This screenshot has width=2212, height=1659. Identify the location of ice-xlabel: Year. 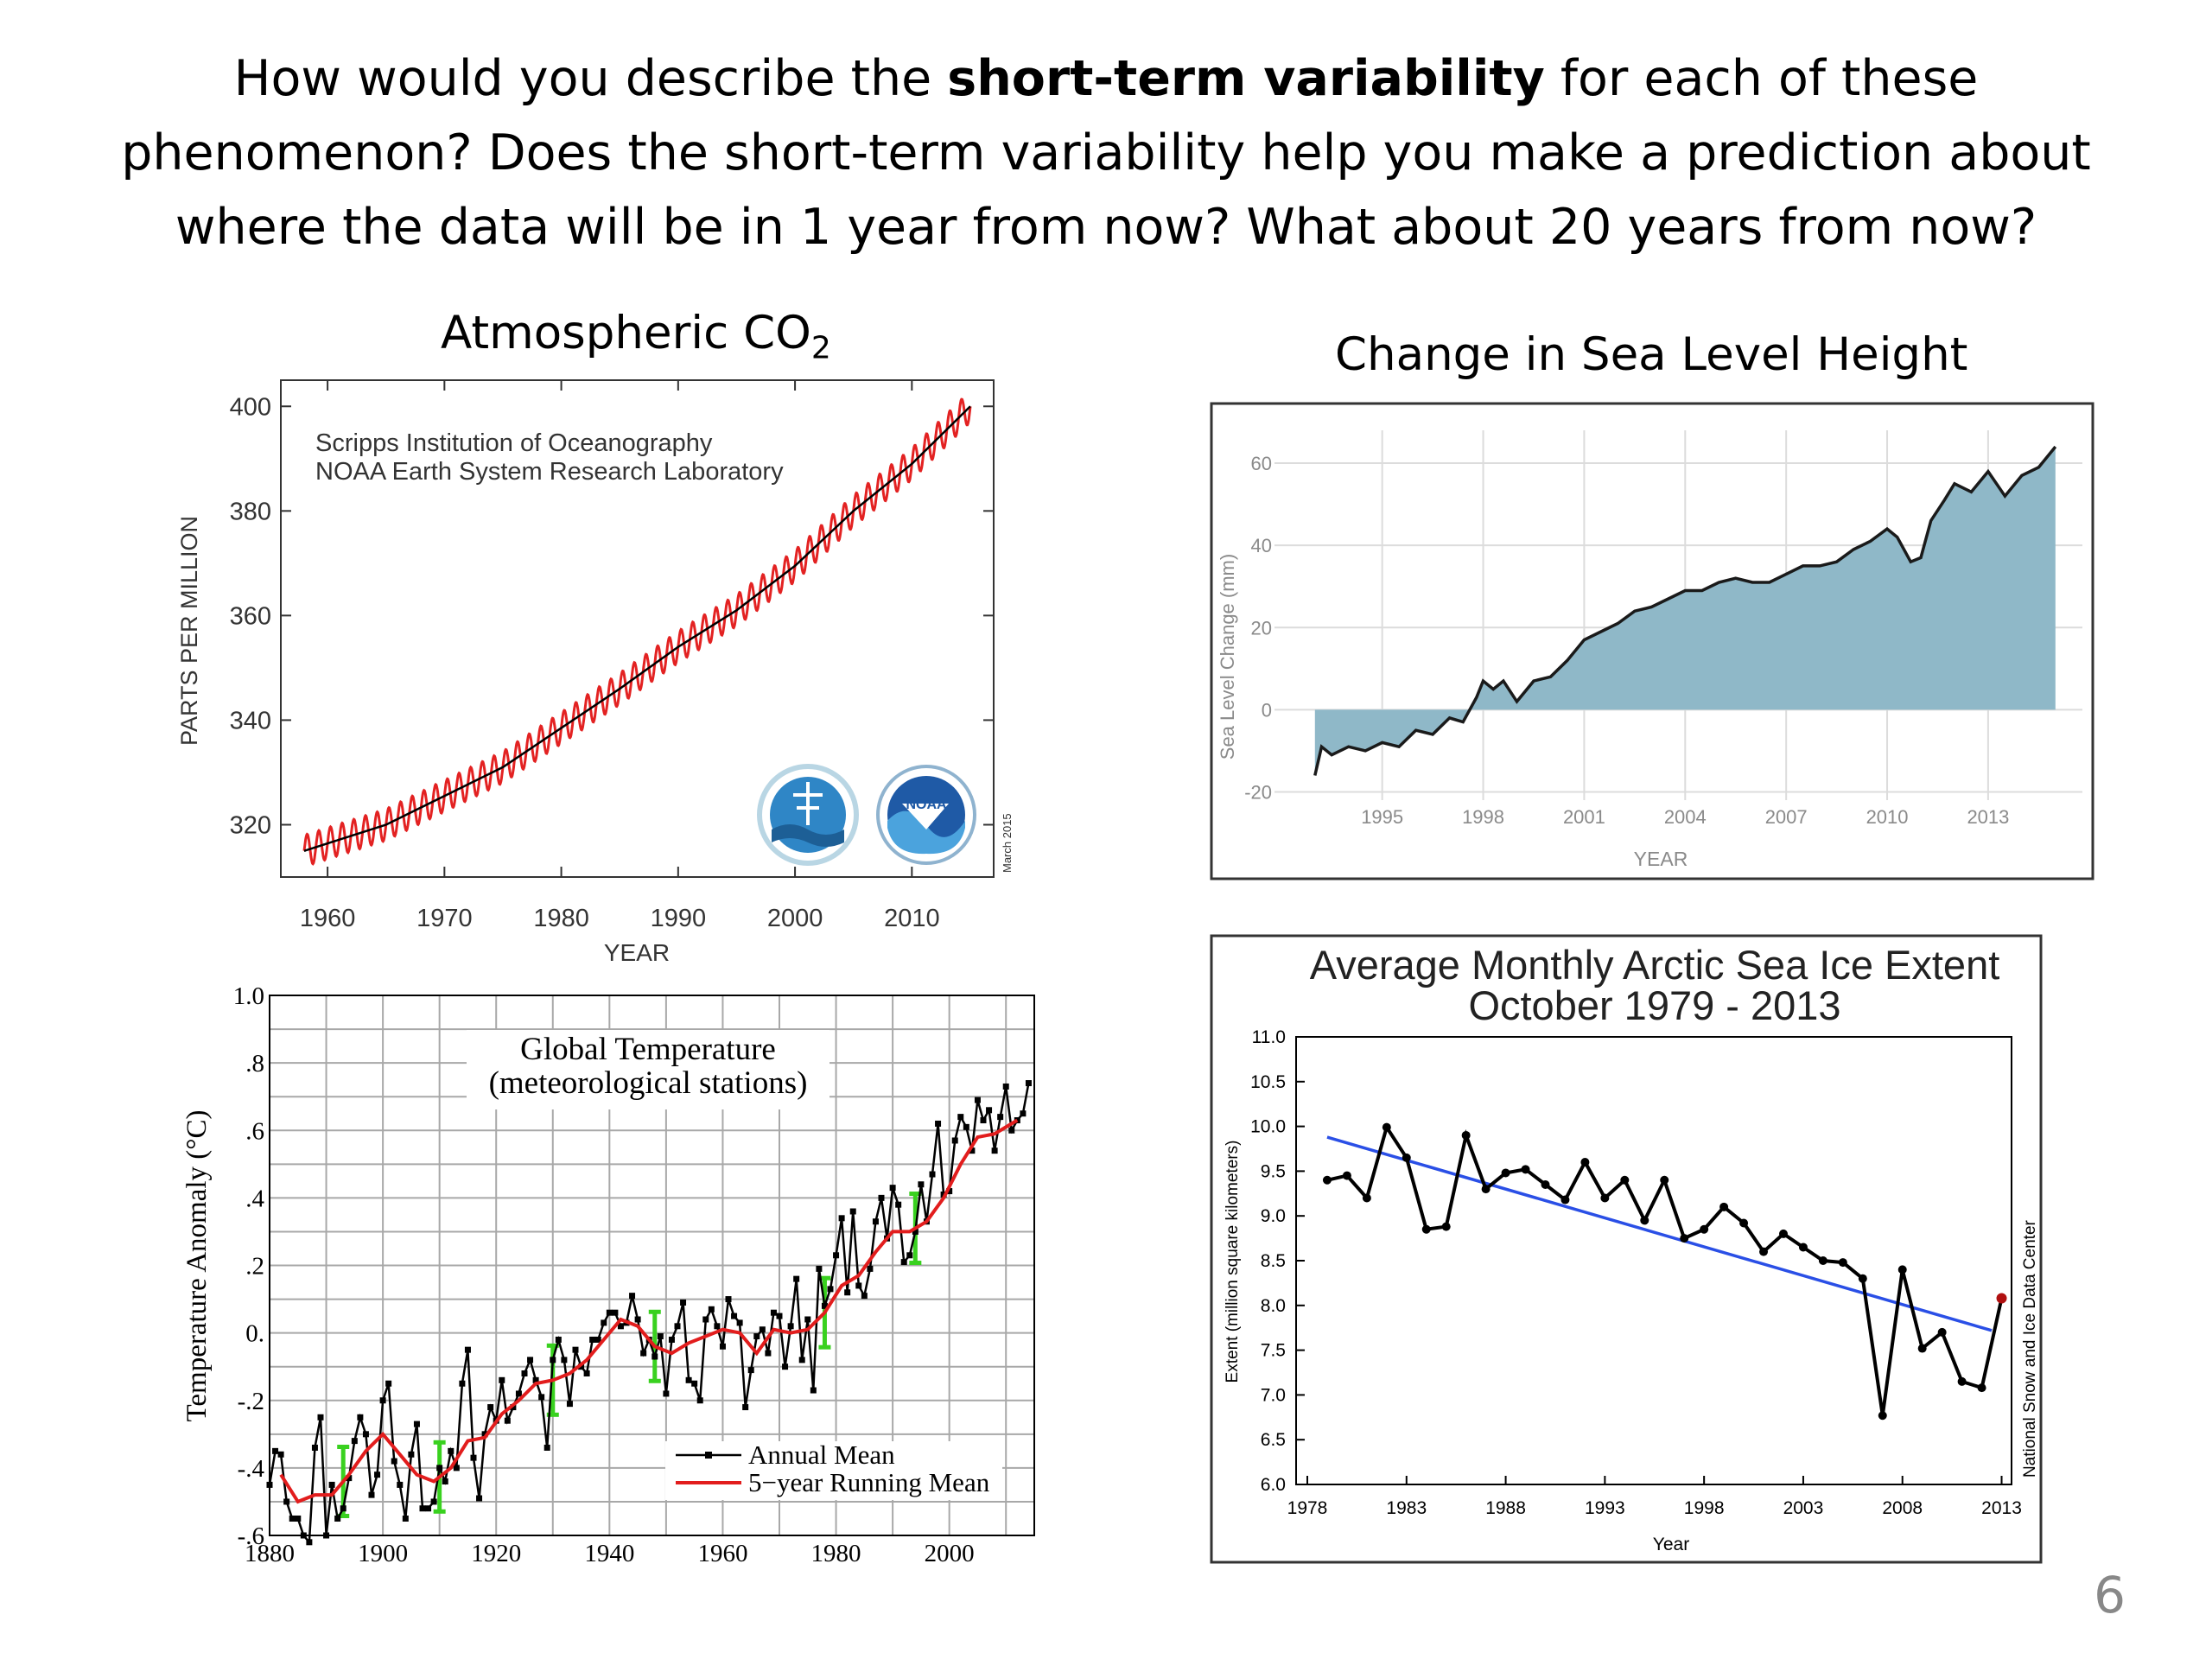
(1671, 1544).